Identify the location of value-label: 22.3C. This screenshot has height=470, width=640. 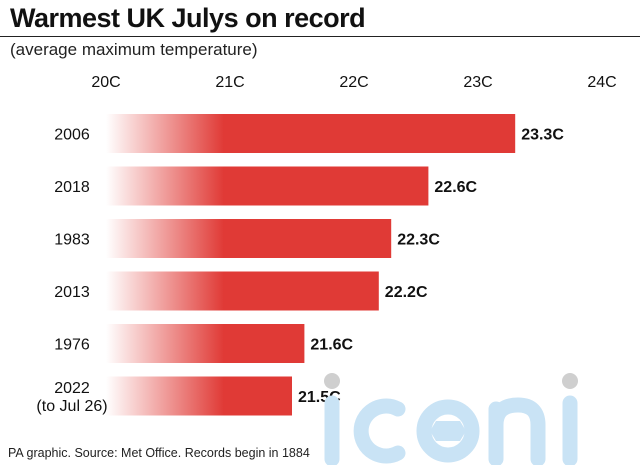
(418, 240).